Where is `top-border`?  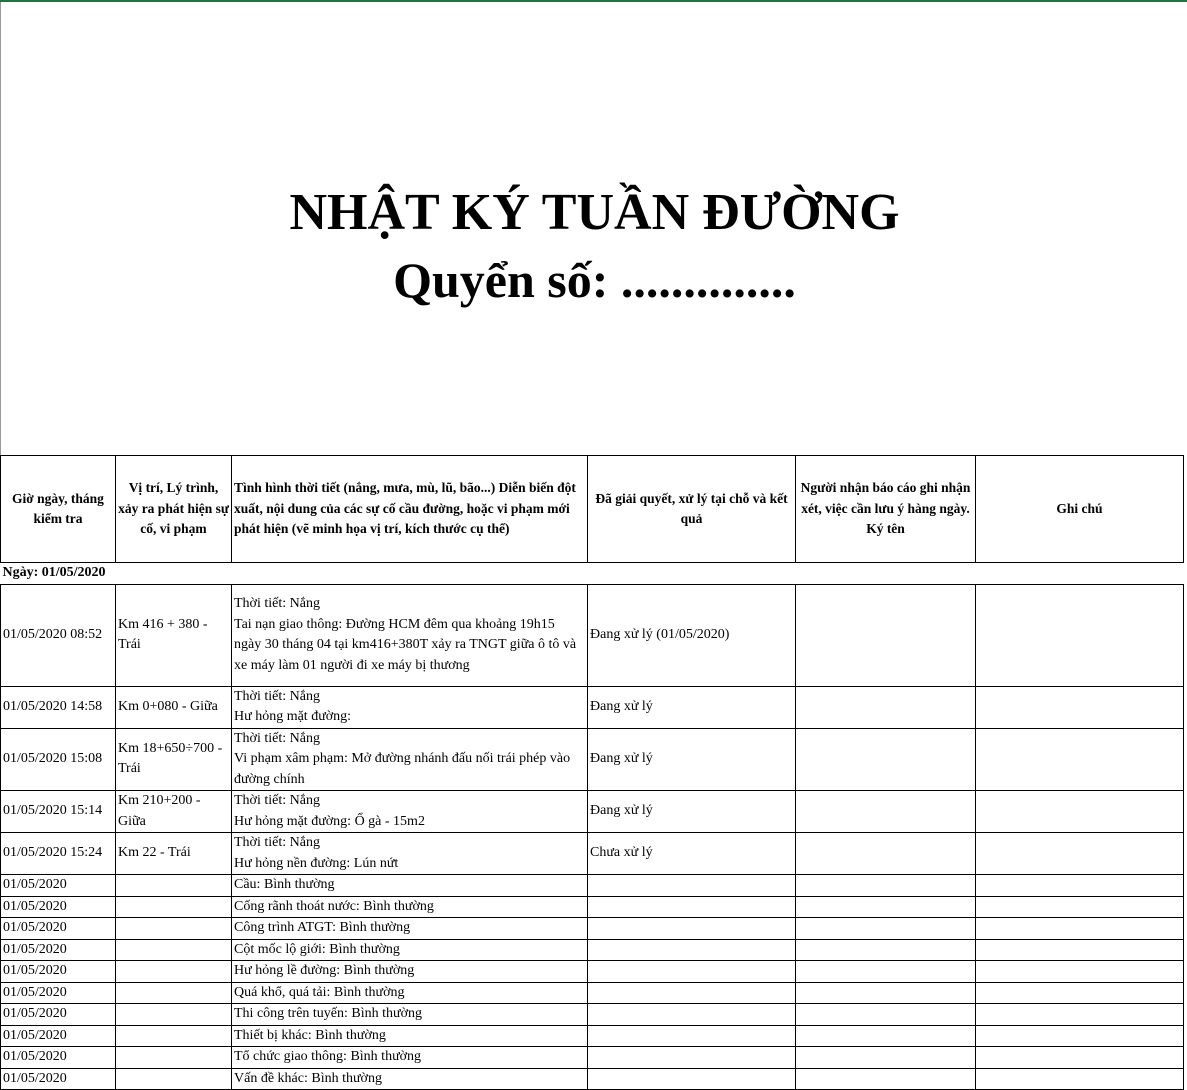
top-border is located at coordinates (593, 1).